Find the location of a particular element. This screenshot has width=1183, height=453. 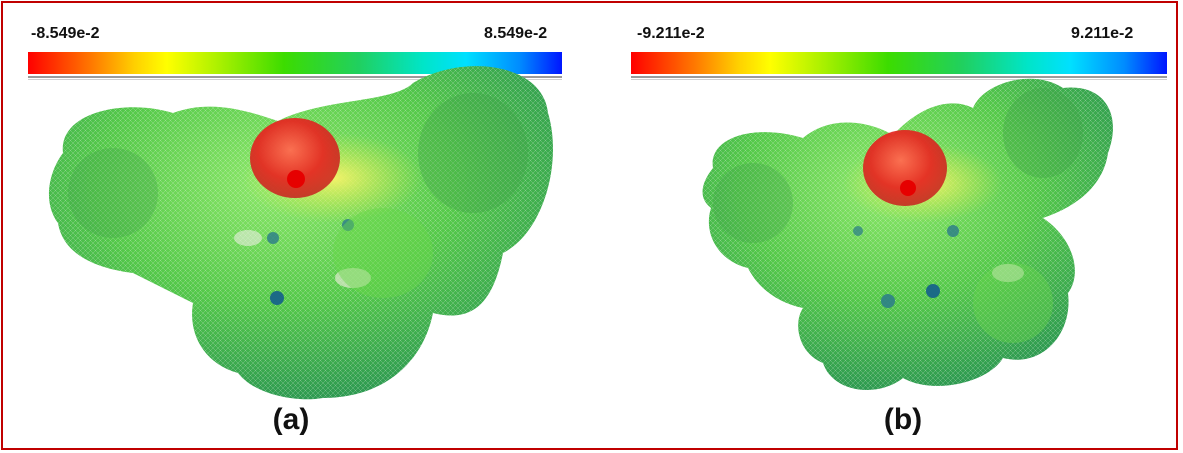

panel-caption: (b) is located at coordinates (903, 419).